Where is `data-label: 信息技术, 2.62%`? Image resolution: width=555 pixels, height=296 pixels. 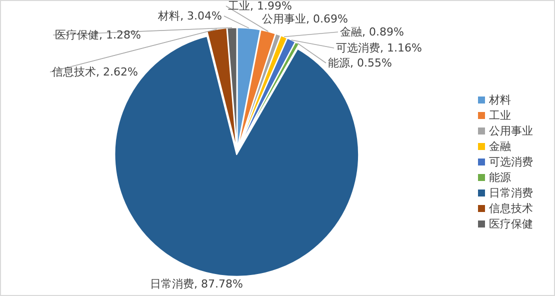
data-label: 信息技术, 2.62% is located at coordinates (95, 72).